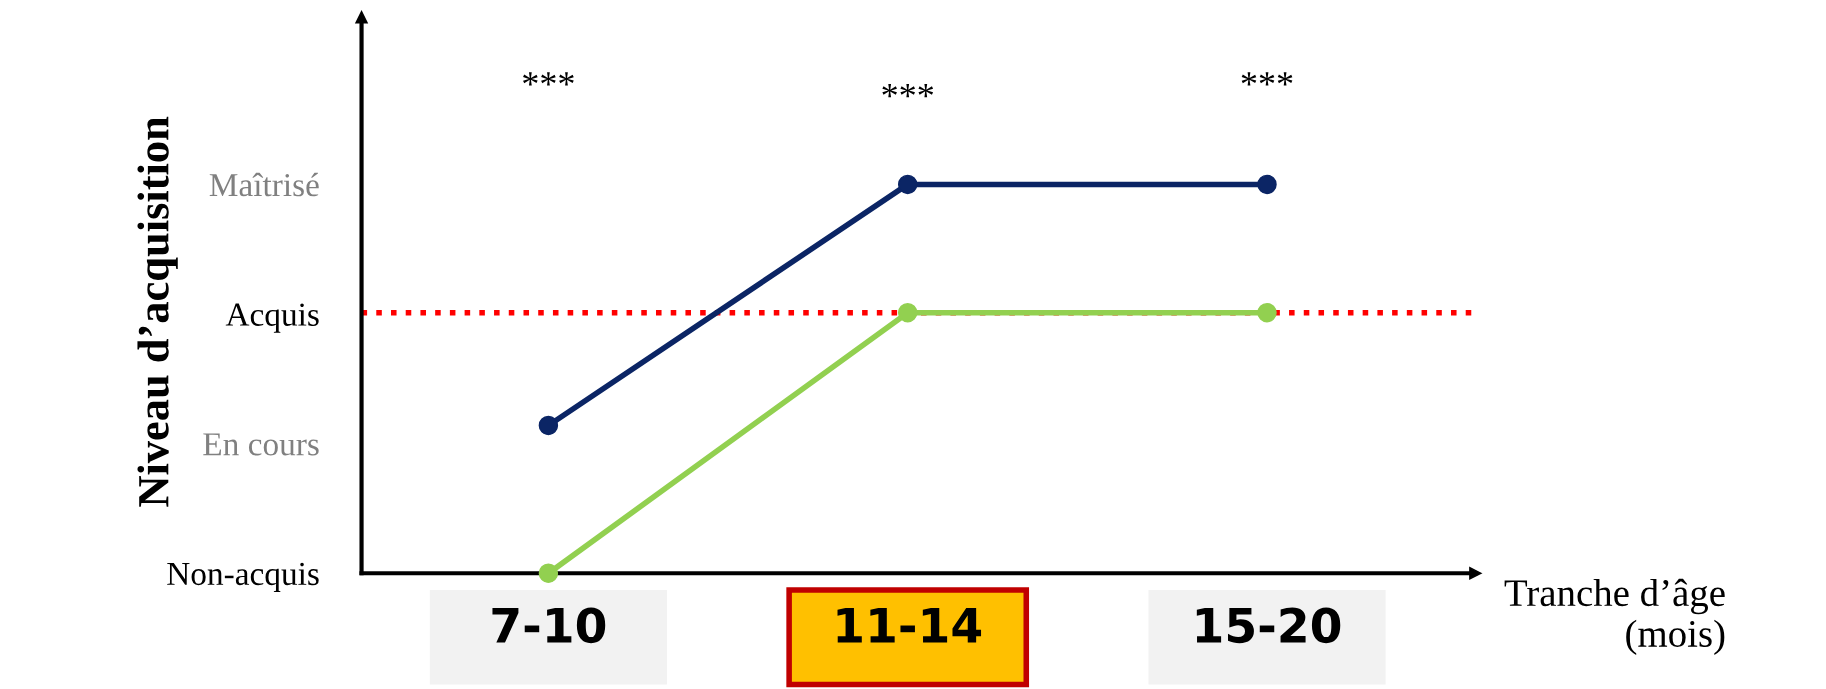  Describe the element at coordinates (261, 444) in the screenshot. I see `category-label: En cours` at that location.